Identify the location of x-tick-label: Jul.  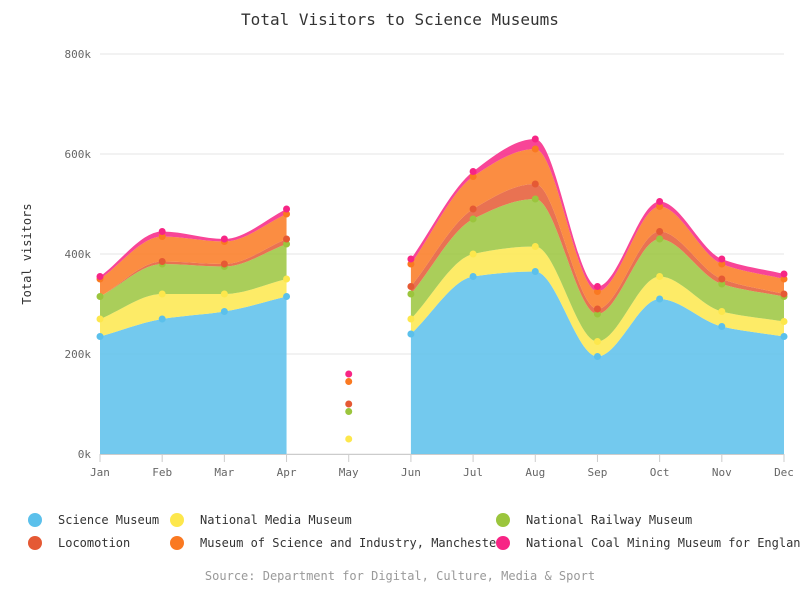
(473, 472).